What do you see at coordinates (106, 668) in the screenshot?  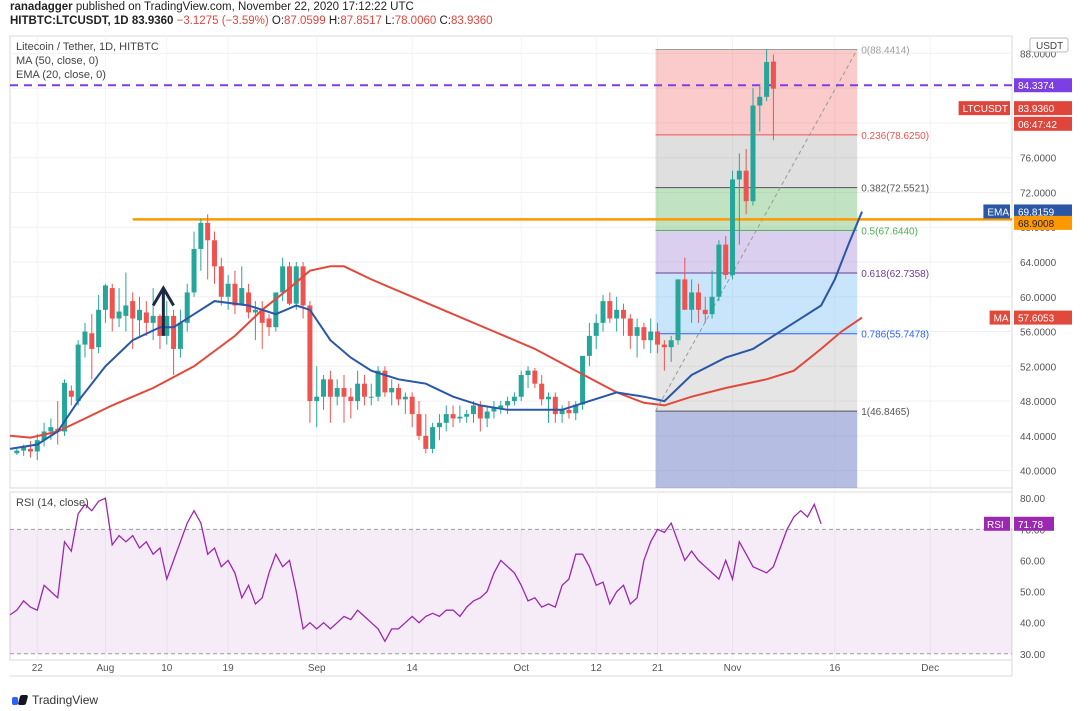 I see `x-tick-label: Aug` at bounding box center [106, 668].